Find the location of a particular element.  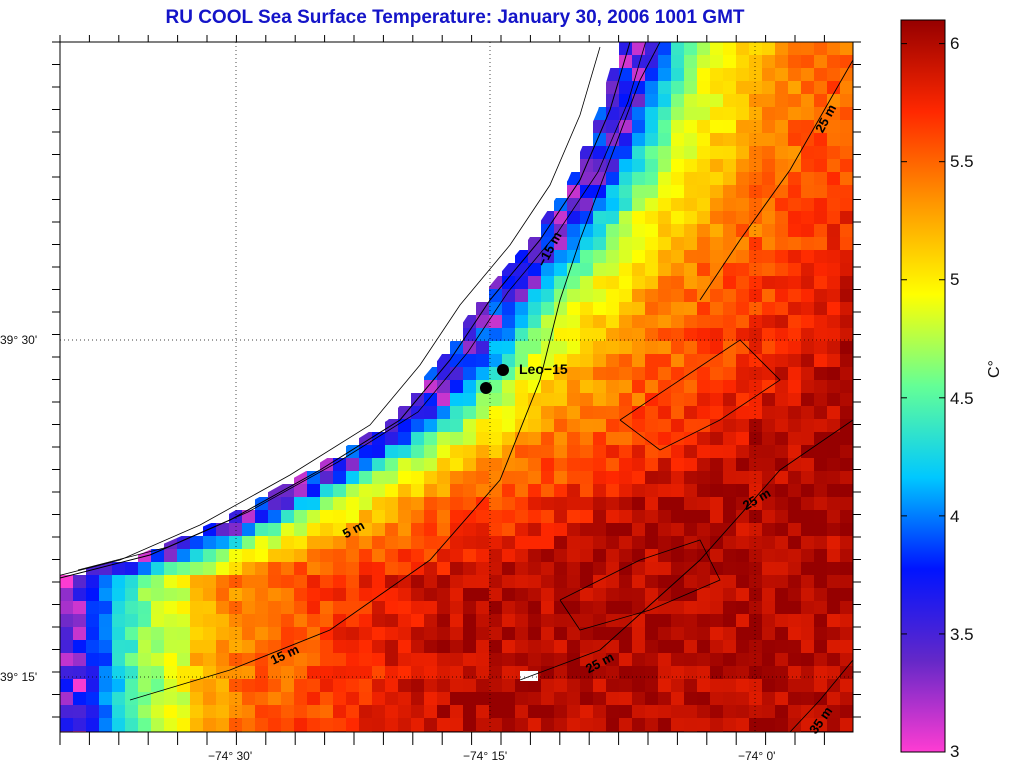

colorbar-tick-3-5: 3.5 is located at coordinates (962, 634).